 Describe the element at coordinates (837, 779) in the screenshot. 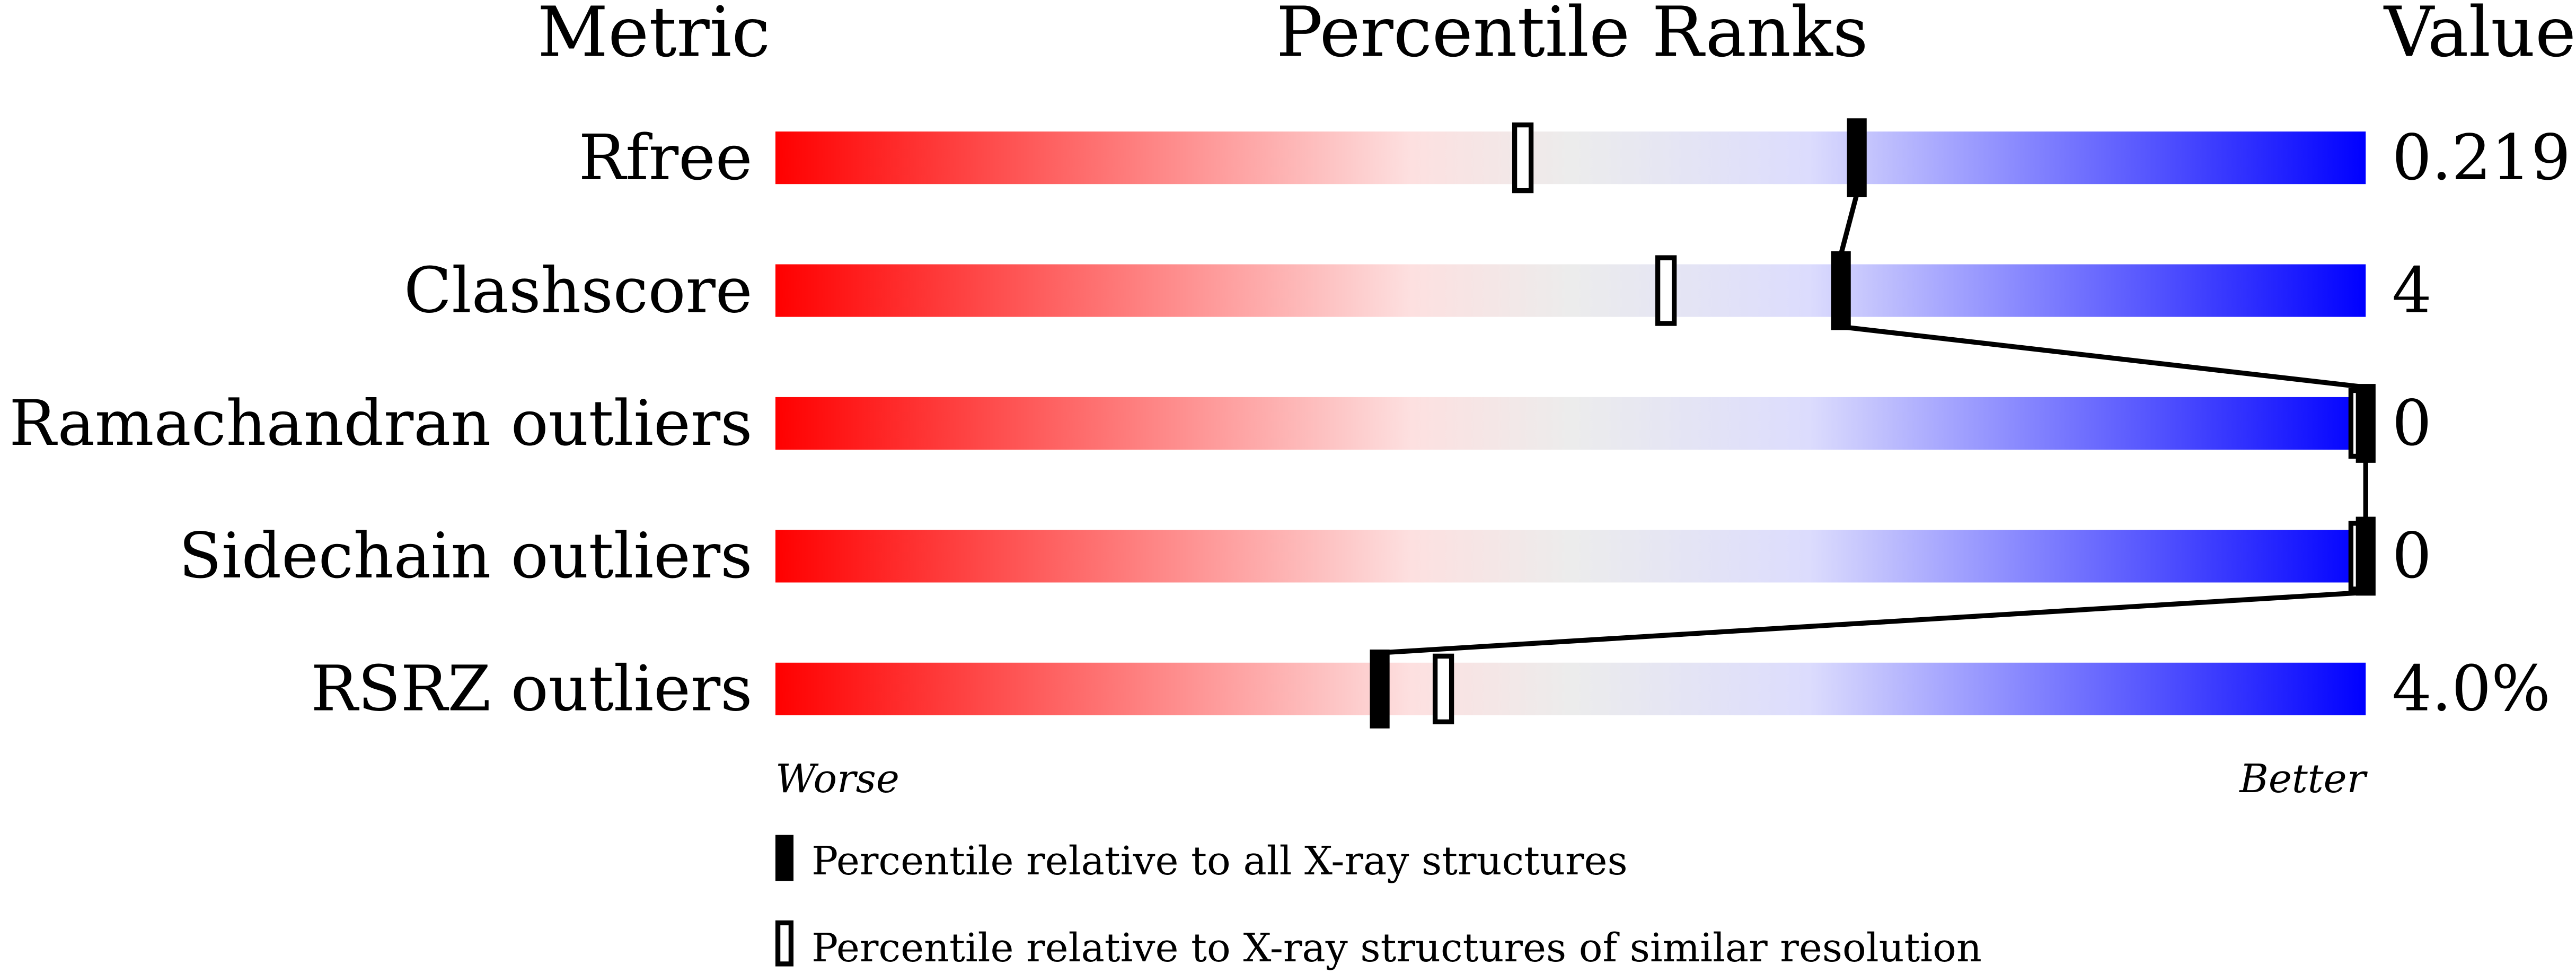

I see `axis-worse-label: Worse` at that location.